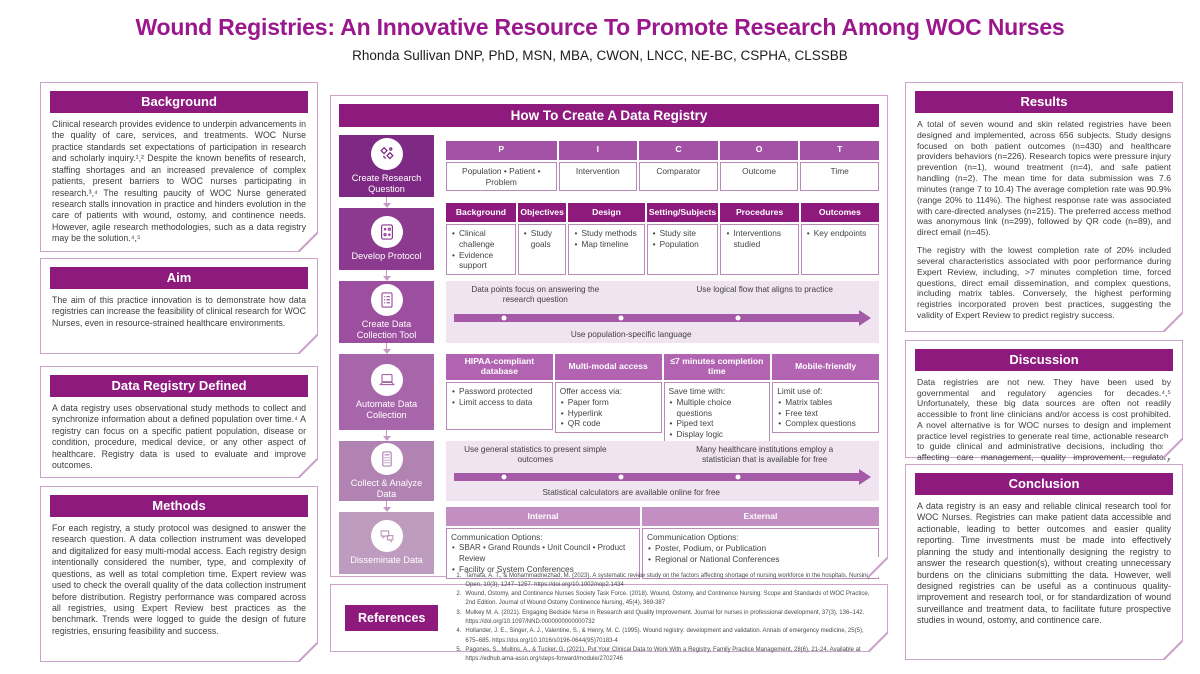 This screenshot has width=1200, height=674. What do you see at coordinates (386, 543) in the screenshot?
I see `step-disseminate-data: Disseminate Data` at bounding box center [386, 543].